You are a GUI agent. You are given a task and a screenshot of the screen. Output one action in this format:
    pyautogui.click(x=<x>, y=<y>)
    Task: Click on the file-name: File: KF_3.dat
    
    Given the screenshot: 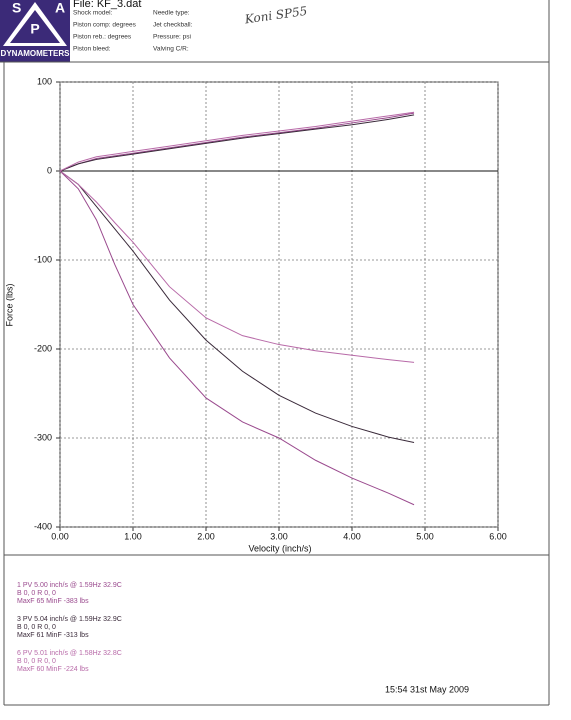 What is the action you would take?
    pyautogui.click(x=107, y=5)
    